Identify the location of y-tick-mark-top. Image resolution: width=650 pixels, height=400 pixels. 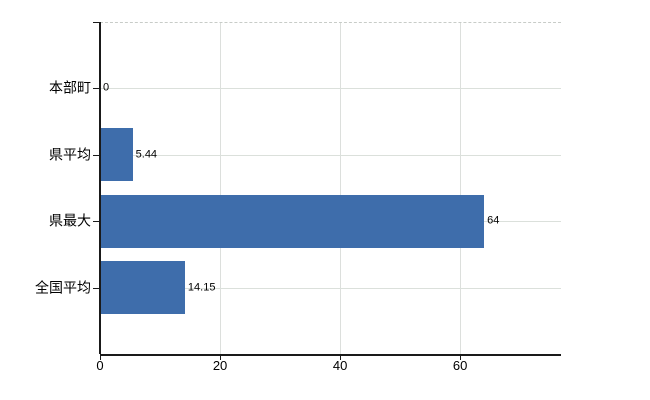
(96, 22).